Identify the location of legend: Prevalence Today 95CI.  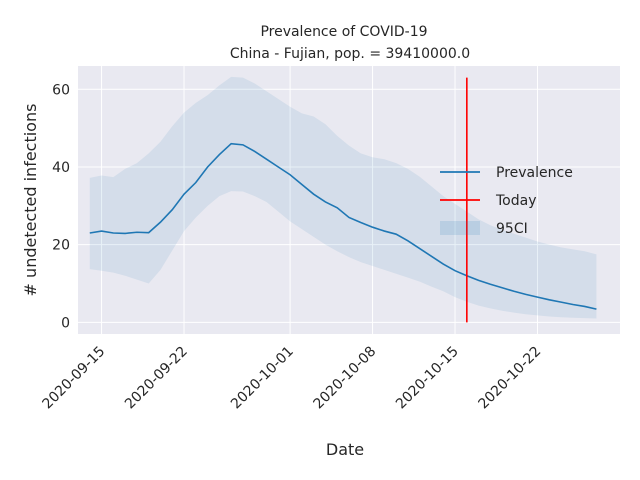
(506, 201).